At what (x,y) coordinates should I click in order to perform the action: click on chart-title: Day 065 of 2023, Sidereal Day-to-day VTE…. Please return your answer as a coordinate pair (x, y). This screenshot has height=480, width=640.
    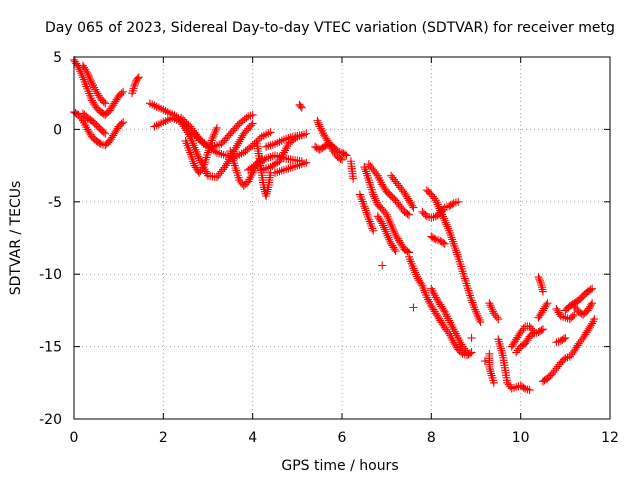
    Looking at the image, I should click on (330, 28).